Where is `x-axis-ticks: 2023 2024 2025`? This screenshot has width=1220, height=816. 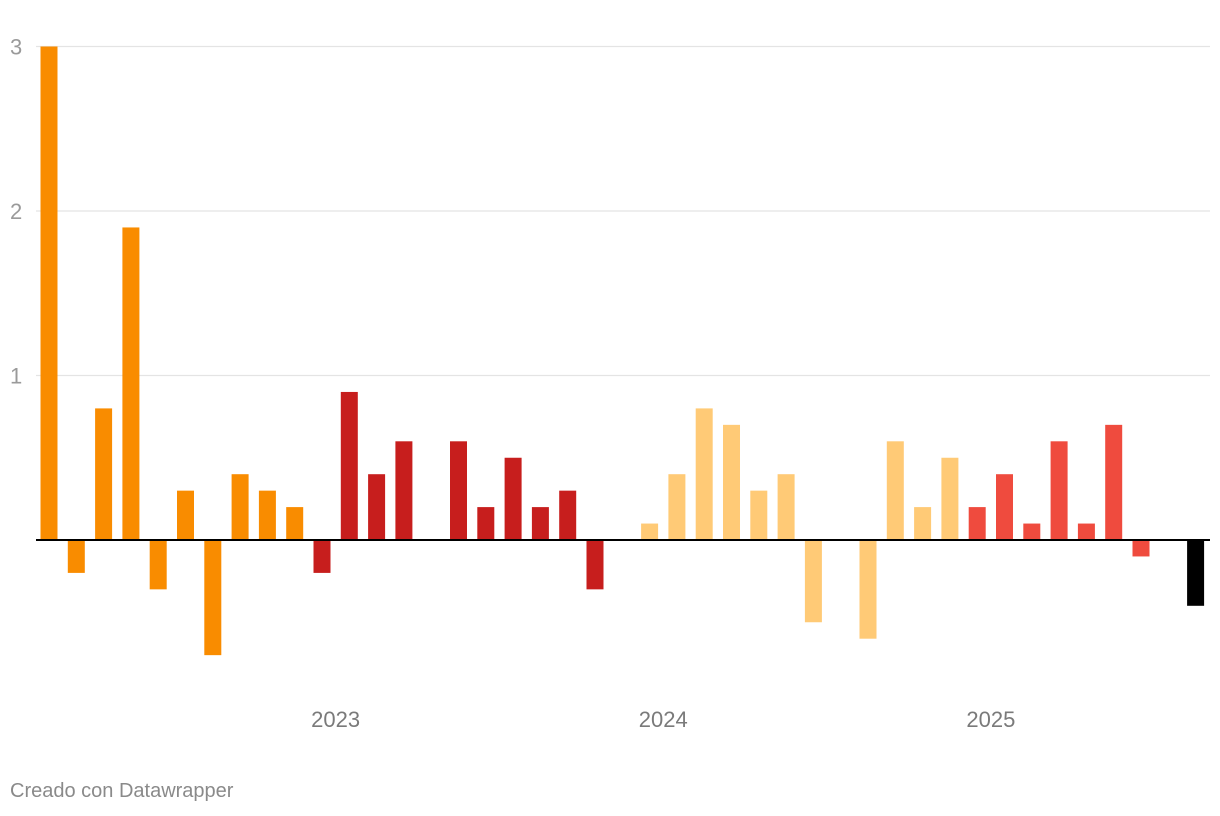
x-axis-ticks: 2023 2024 2025 is located at coordinates (663, 719).